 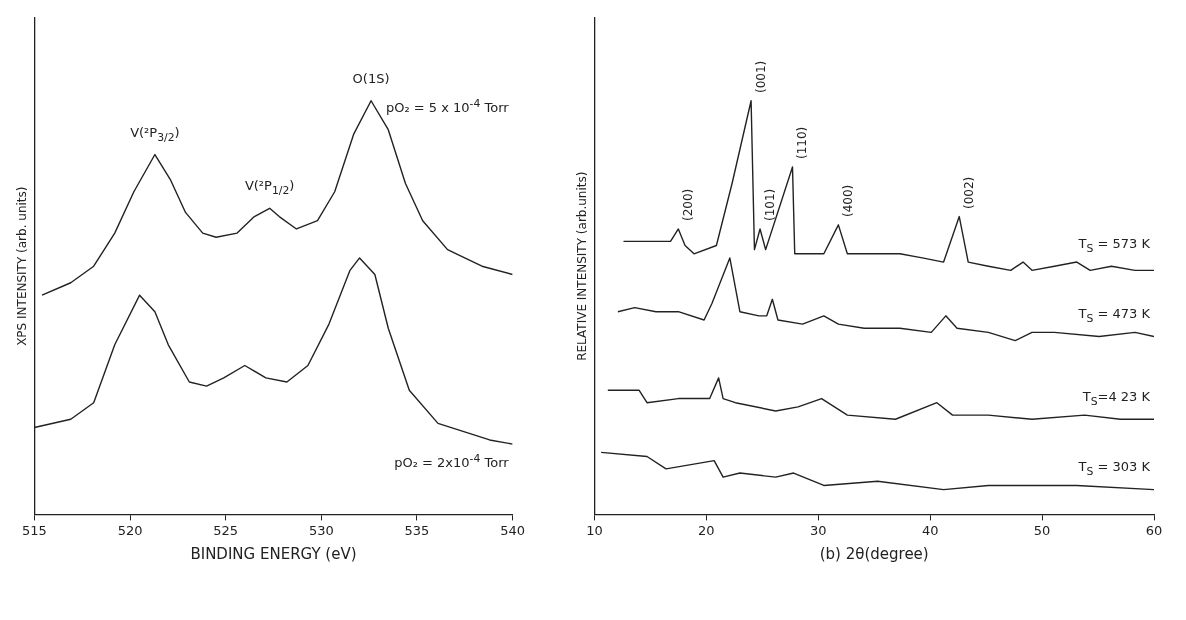 What do you see at coordinates (1114, 316) in the screenshot?
I see `series-label: T$_{S}$ = 473 K` at bounding box center [1114, 316].